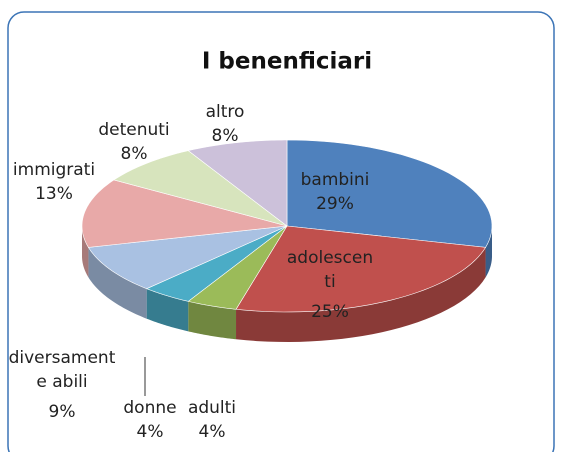 The width and height of the screenshot is (563, 452). Describe the element at coordinates (134, 142) in the screenshot. I see `slice-label: detenuti 8%` at that location.